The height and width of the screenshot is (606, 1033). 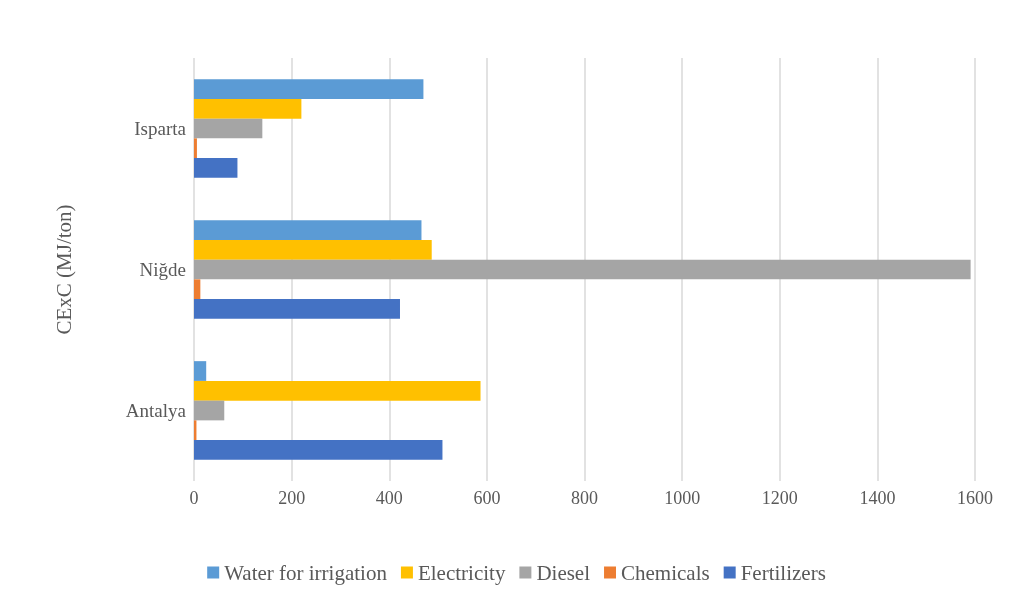 I want to click on x-tick-label: 600, so click(x=487, y=498).